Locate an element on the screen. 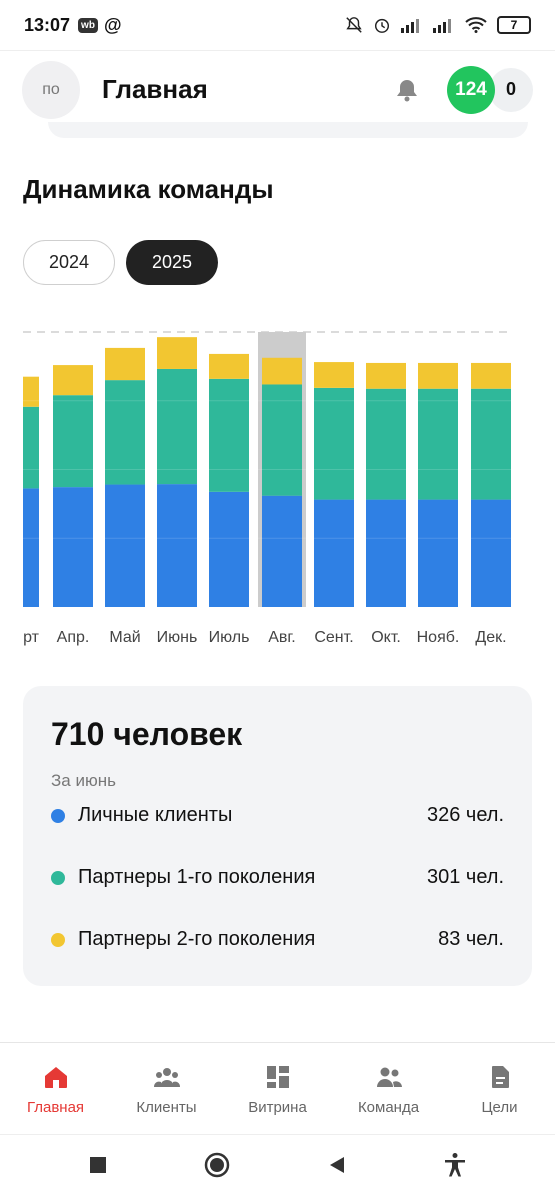  at-icon: @ is located at coordinates (112, 24).